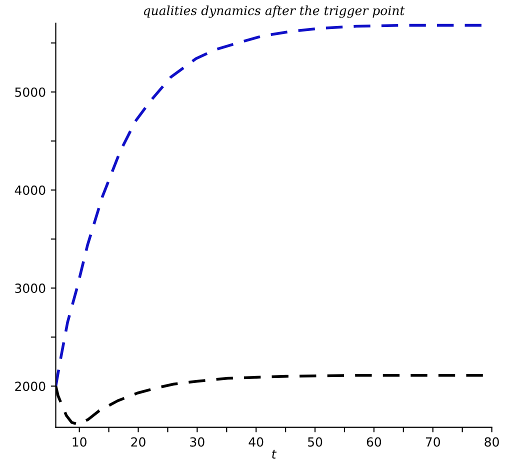  What do you see at coordinates (30, 387) in the screenshot?
I see `y-tick-label: 2000` at bounding box center [30, 387].